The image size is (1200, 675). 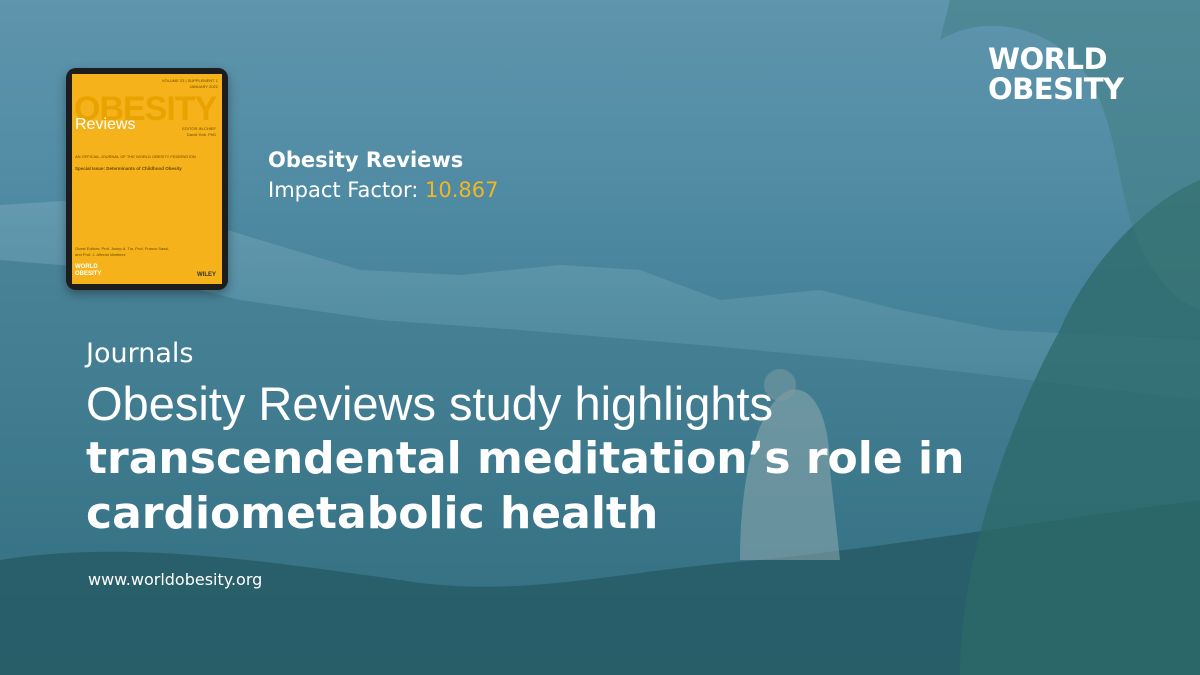 I want to click on cover-meta: VOLUME 23 | SUPPLEMENT 1 JANUARY 2022, so click(x=190, y=84).